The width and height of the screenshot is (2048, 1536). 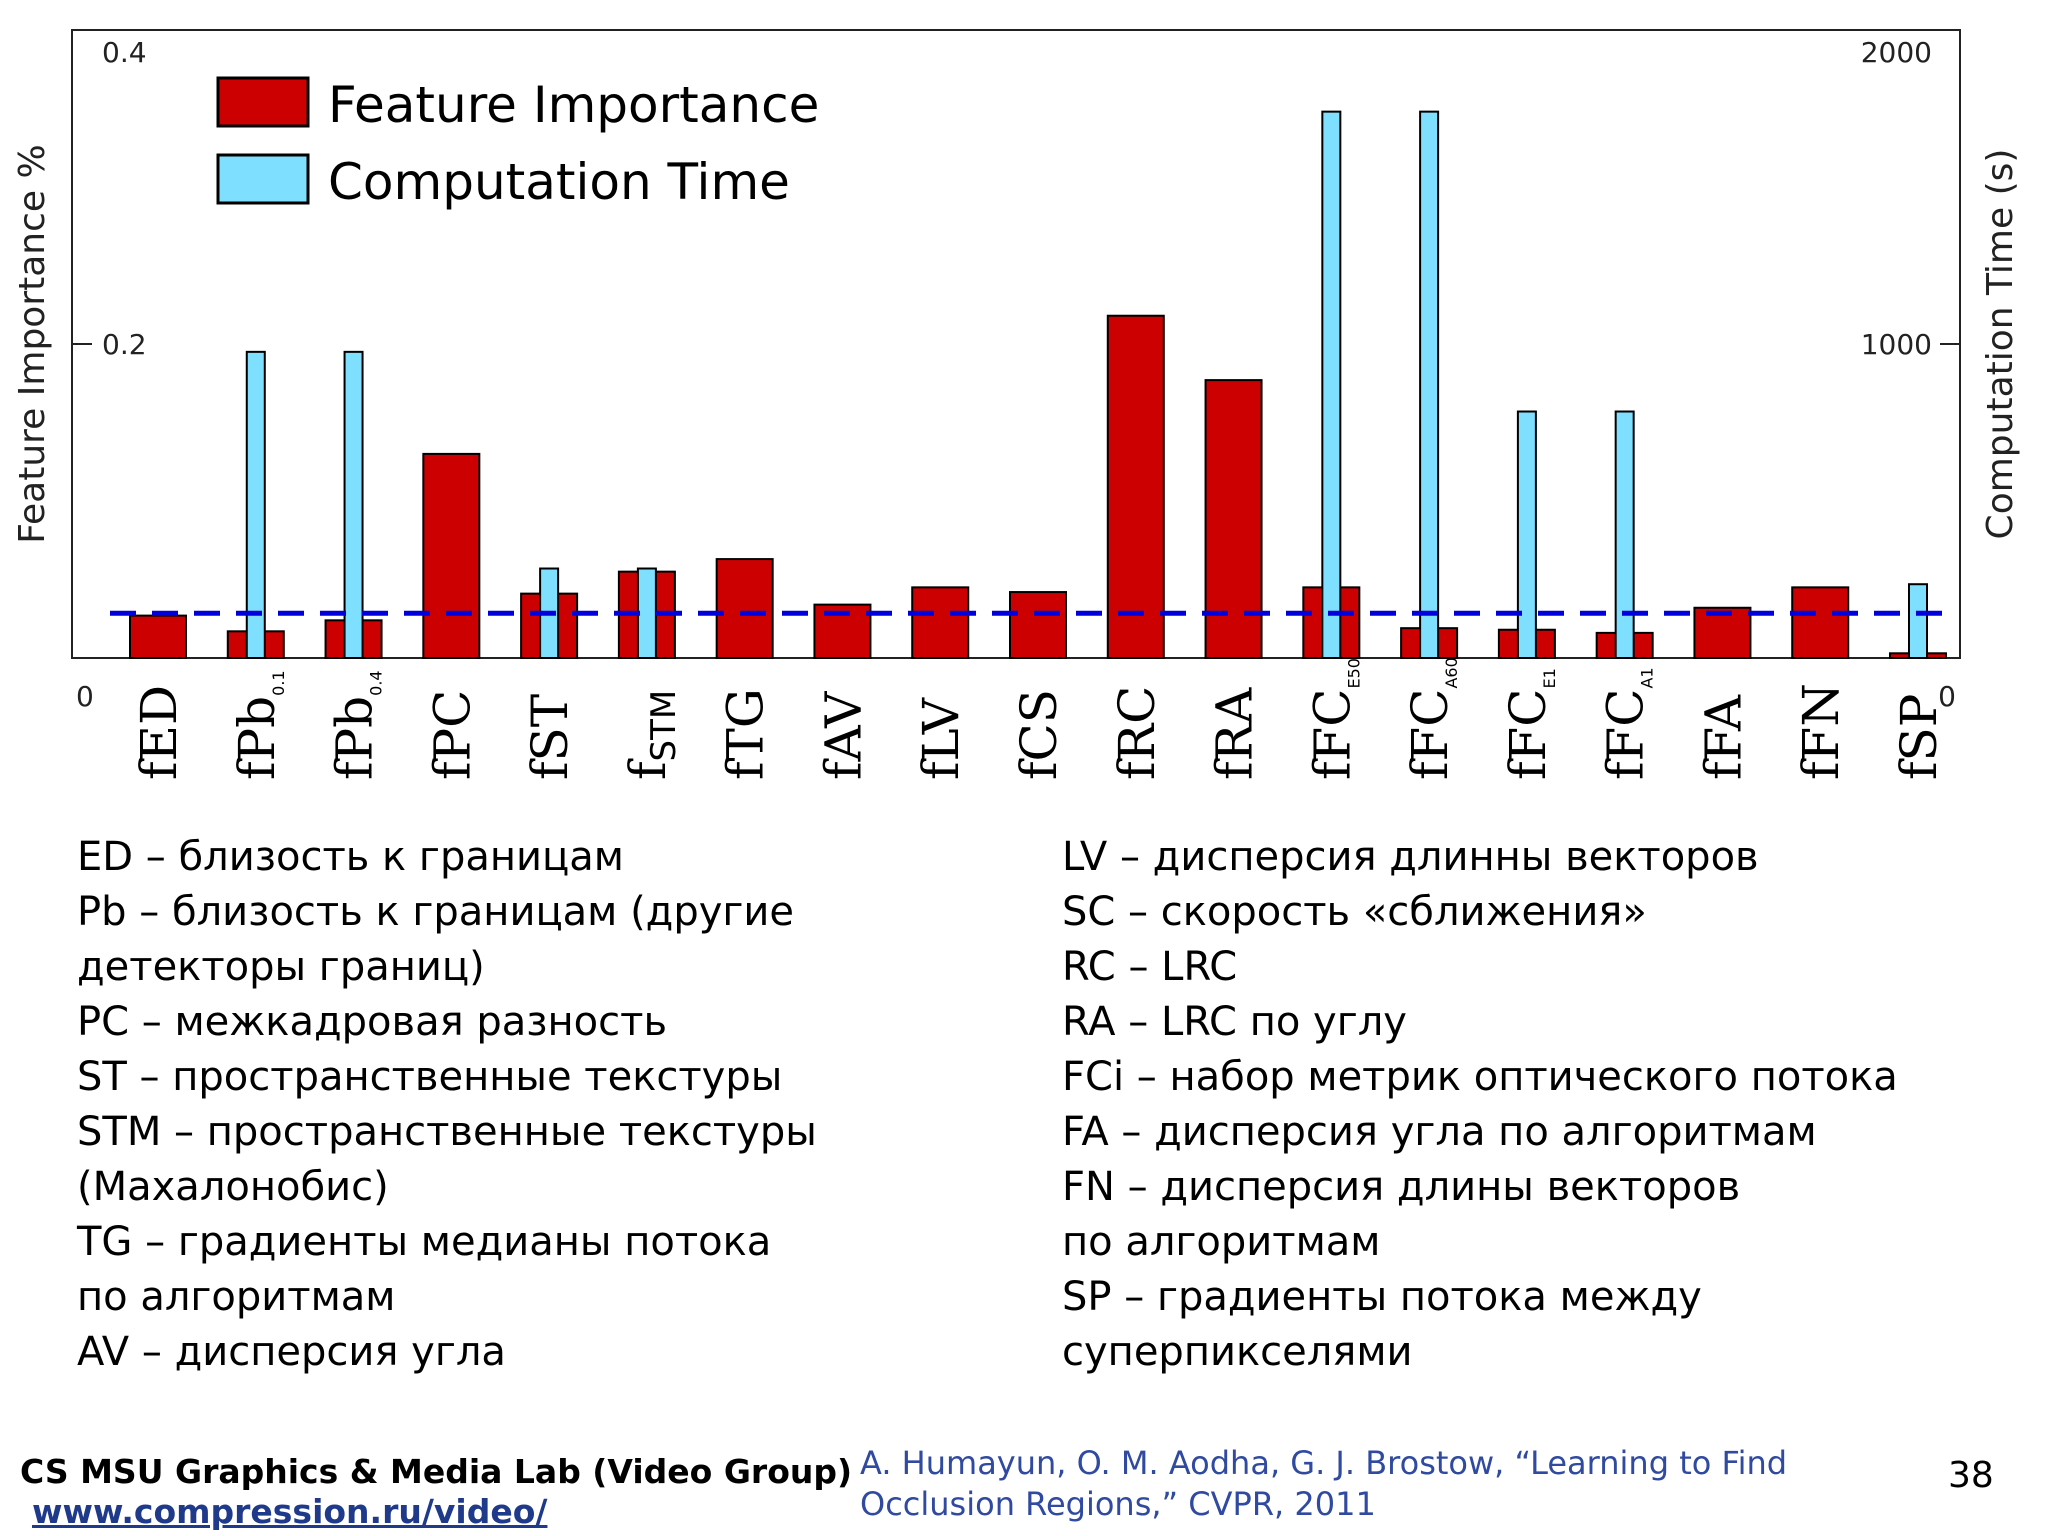 What do you see at coordinates (290, 1511) in the screenshot?
I see `lab-url-link: www.compression.ru/video/` at bounding box center [290, 1511].